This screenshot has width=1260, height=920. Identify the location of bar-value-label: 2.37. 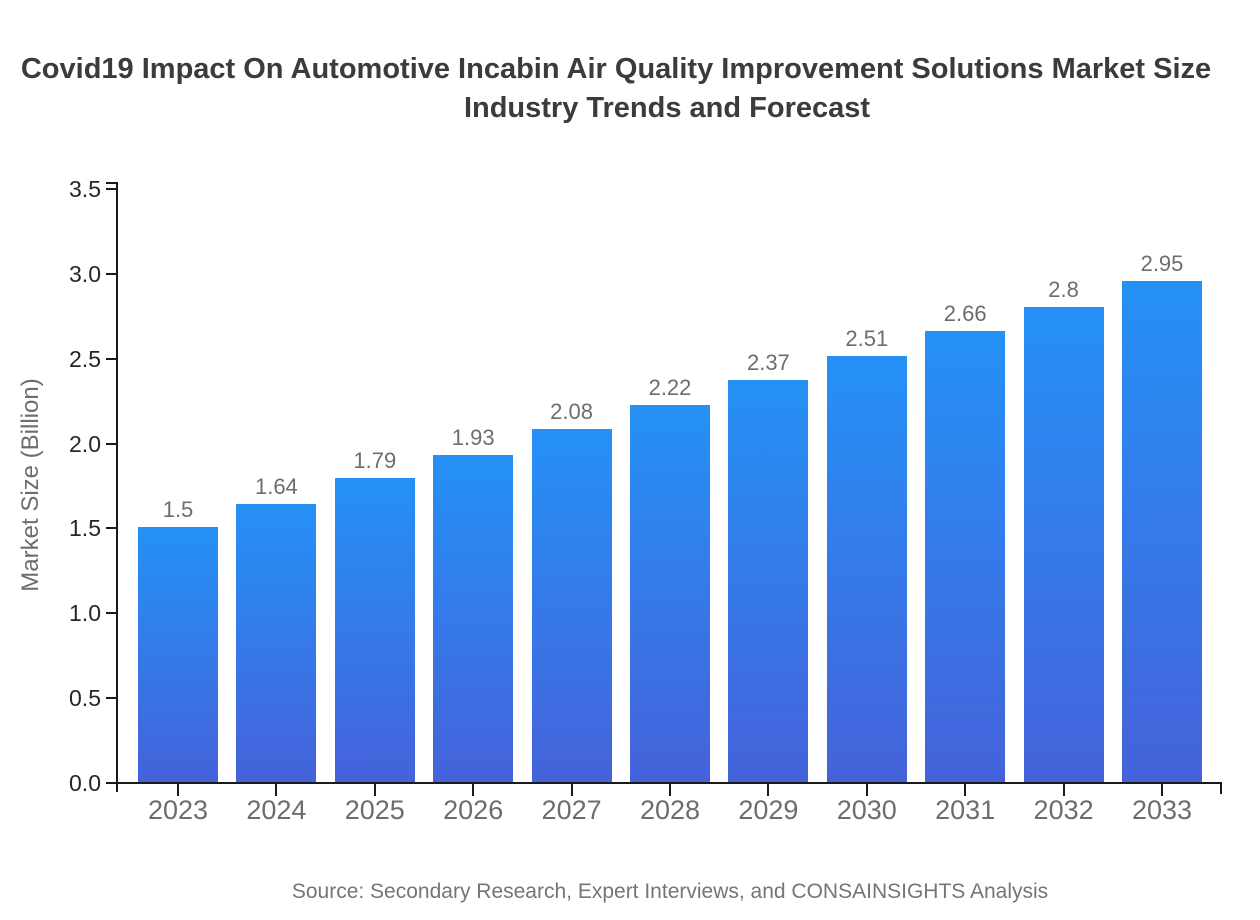
(768, 362).